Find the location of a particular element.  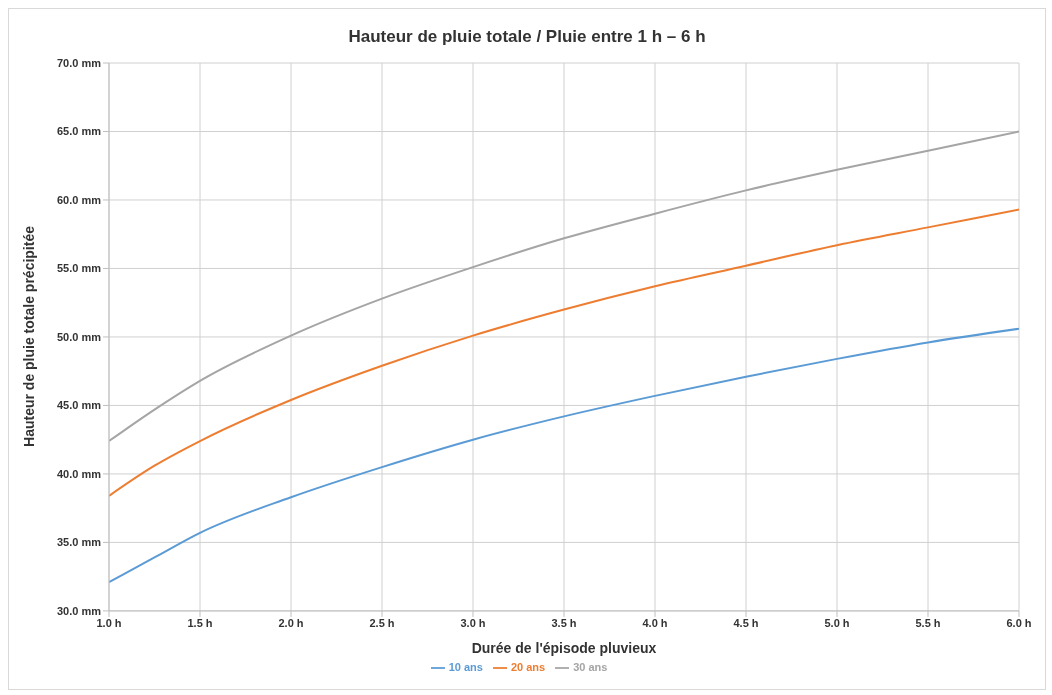

x-tick-label: 4.0 h is located at coordinates (655, 622).